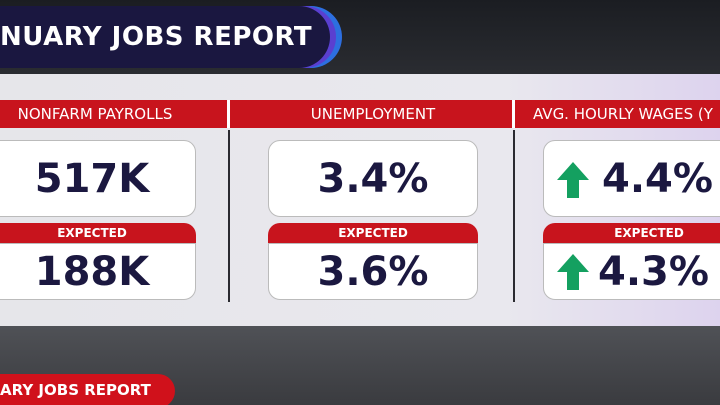 This screenshot has width=720, height=405. I want to click on label-bar, so click(360, 114).